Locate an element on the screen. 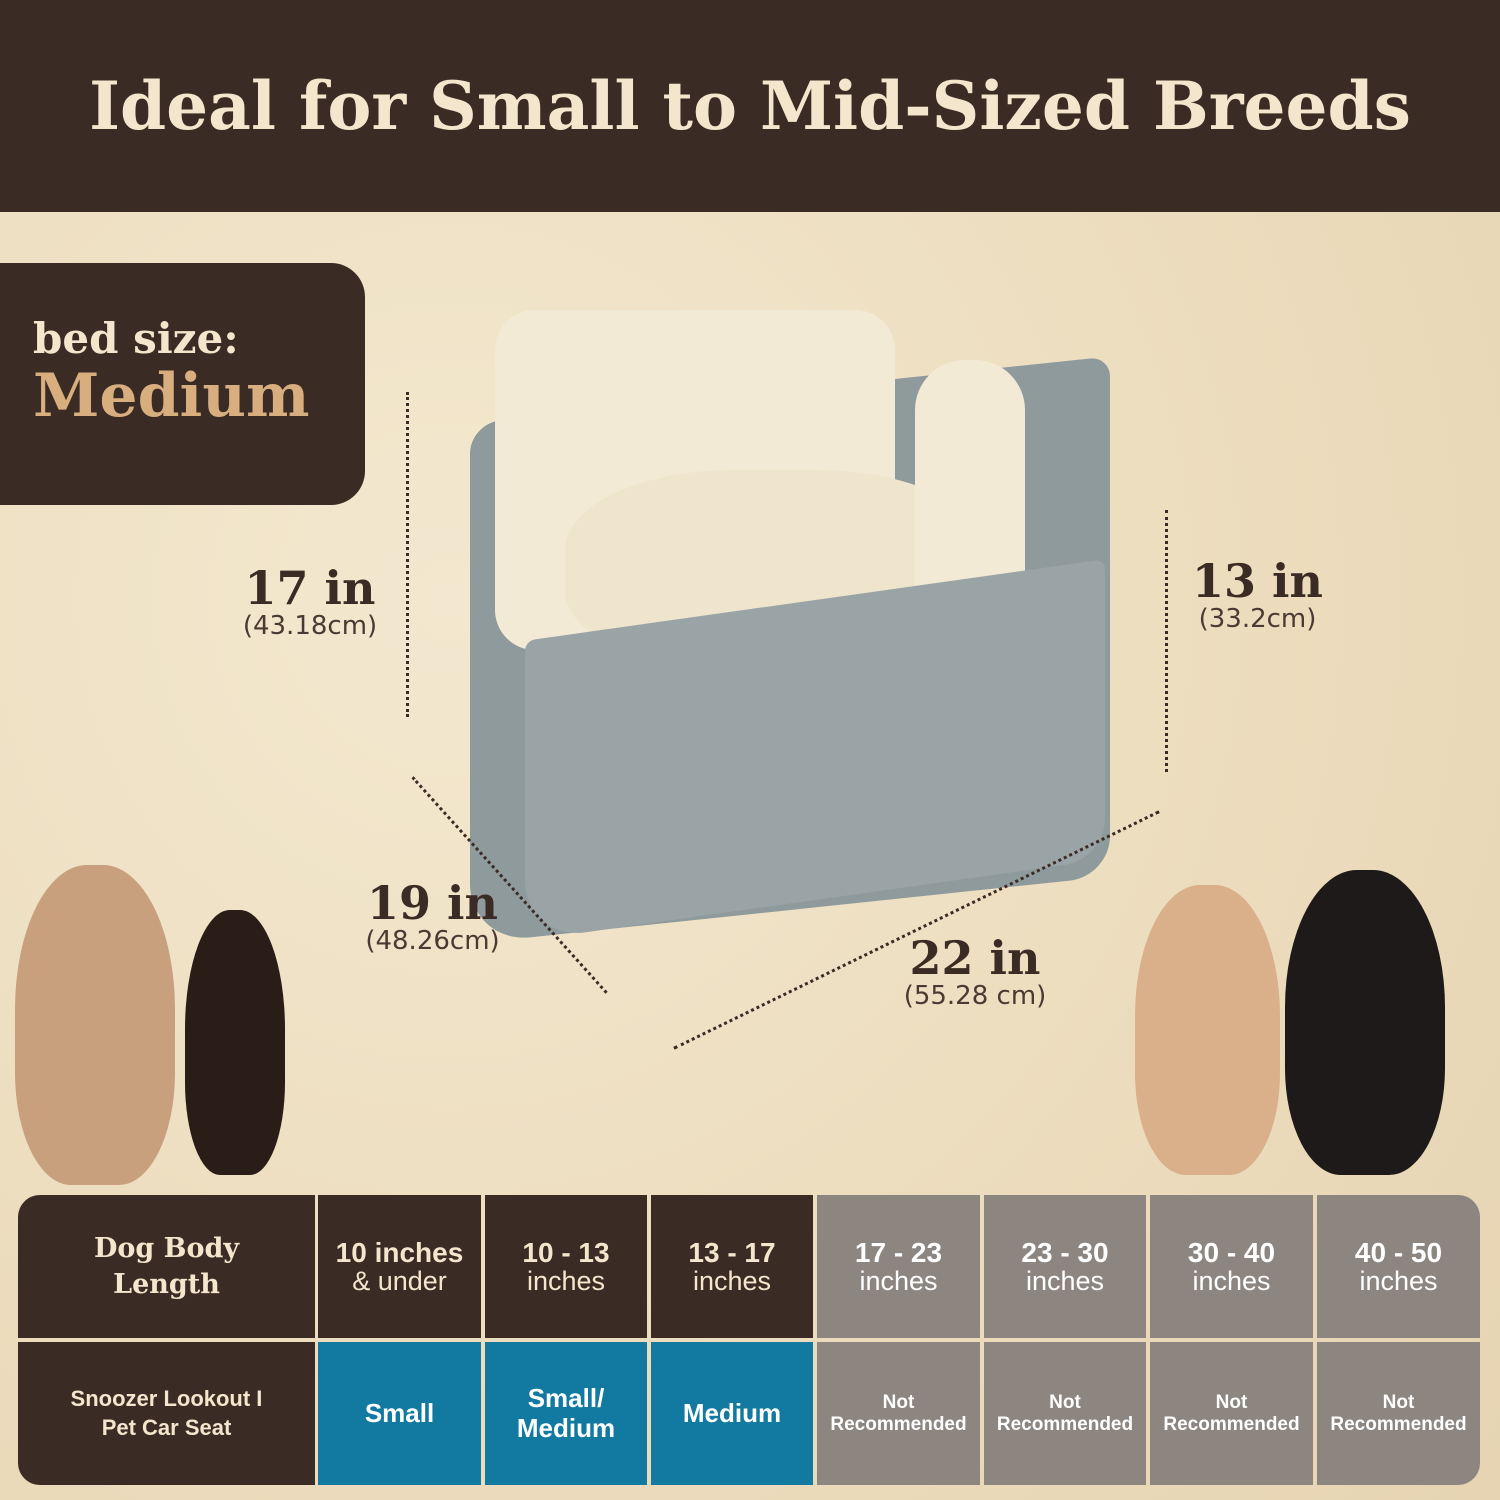  length-cell: 13 - 17 inches is located at coordinates (732, 1266).